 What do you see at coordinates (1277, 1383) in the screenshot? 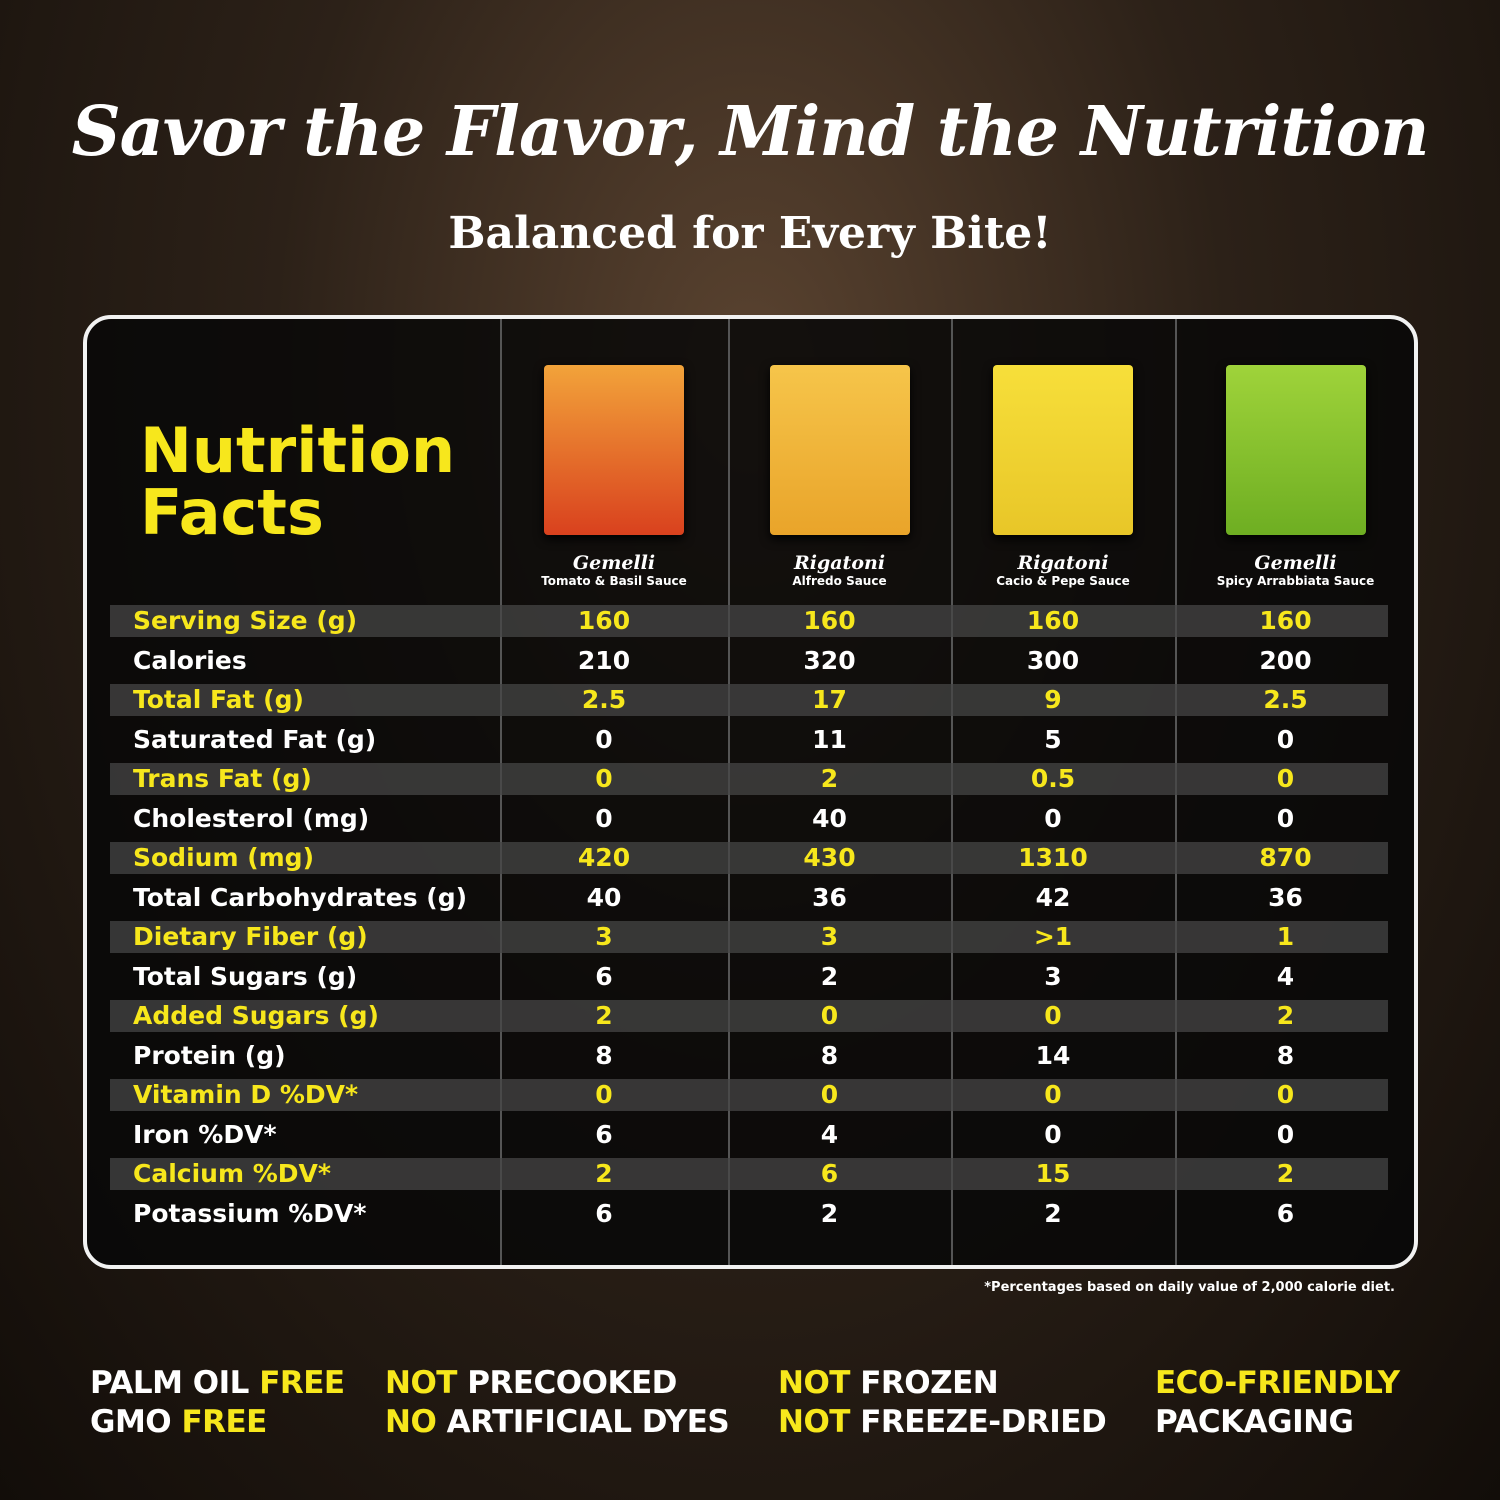
I see `feature-line: ECO-FRIENDLY` at bounding box center [1277, 1383].